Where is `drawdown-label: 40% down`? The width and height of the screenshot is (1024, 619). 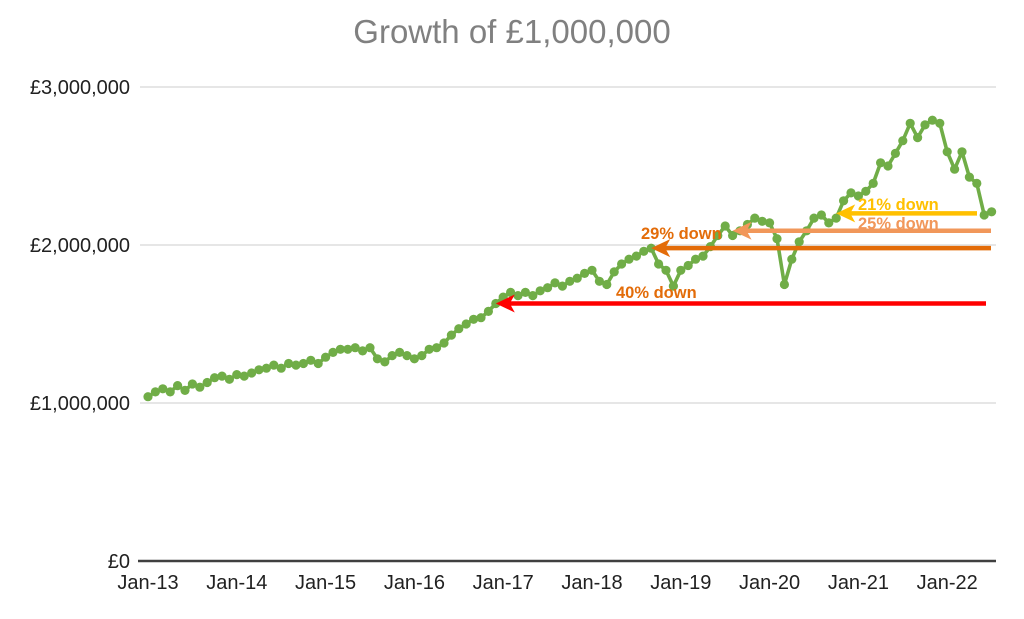 drawdown-label: 40% down is located at coordinates (656, 293).